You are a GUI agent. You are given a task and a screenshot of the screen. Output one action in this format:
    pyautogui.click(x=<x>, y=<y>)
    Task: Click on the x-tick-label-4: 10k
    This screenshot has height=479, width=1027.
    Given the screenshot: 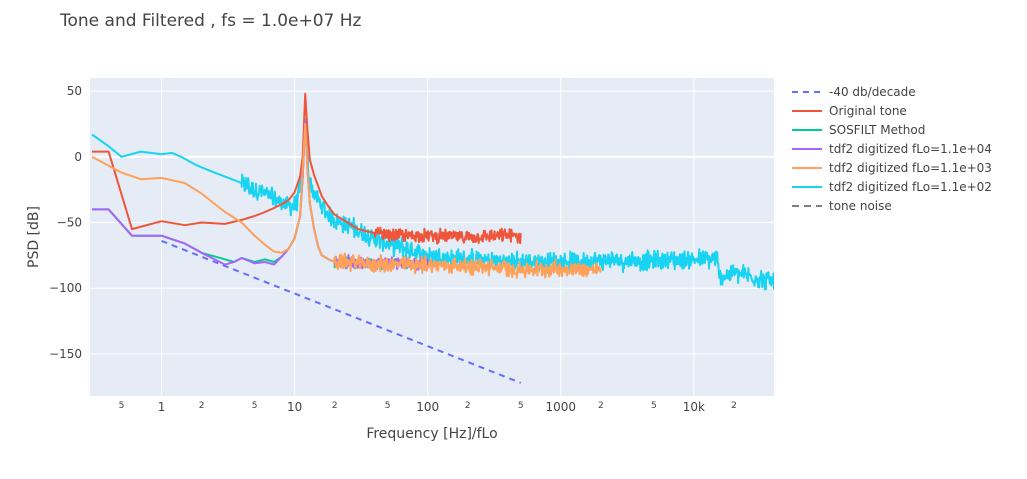 What is the action you would take?
    pyautogui.click(x=694, y=407)
    